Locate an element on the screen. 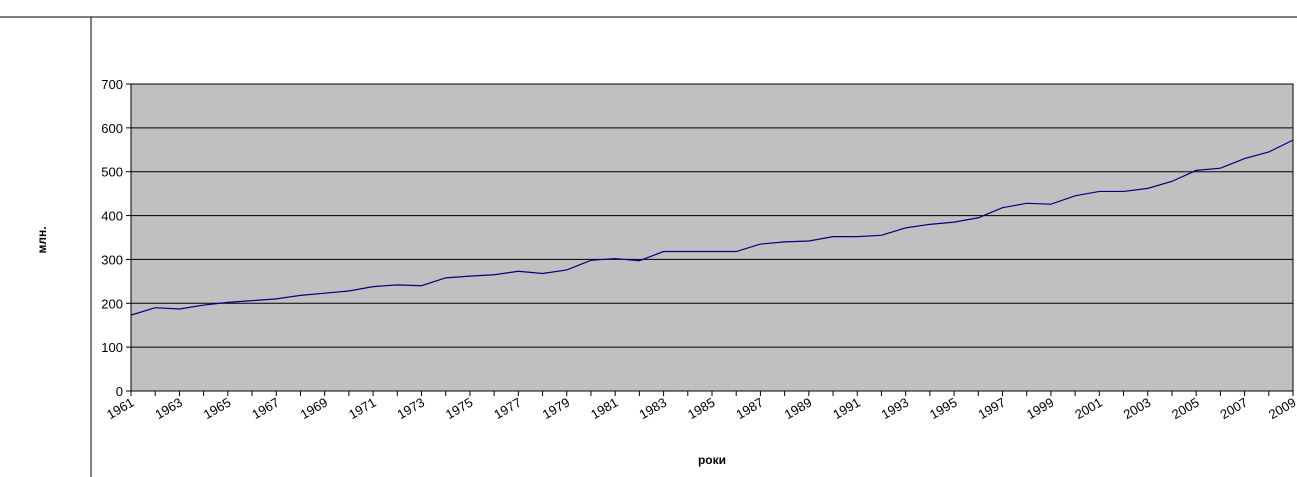 This screenshot has height=477, width=1297. x-tick-label: 2003 is located at coordinates (1137, 408).